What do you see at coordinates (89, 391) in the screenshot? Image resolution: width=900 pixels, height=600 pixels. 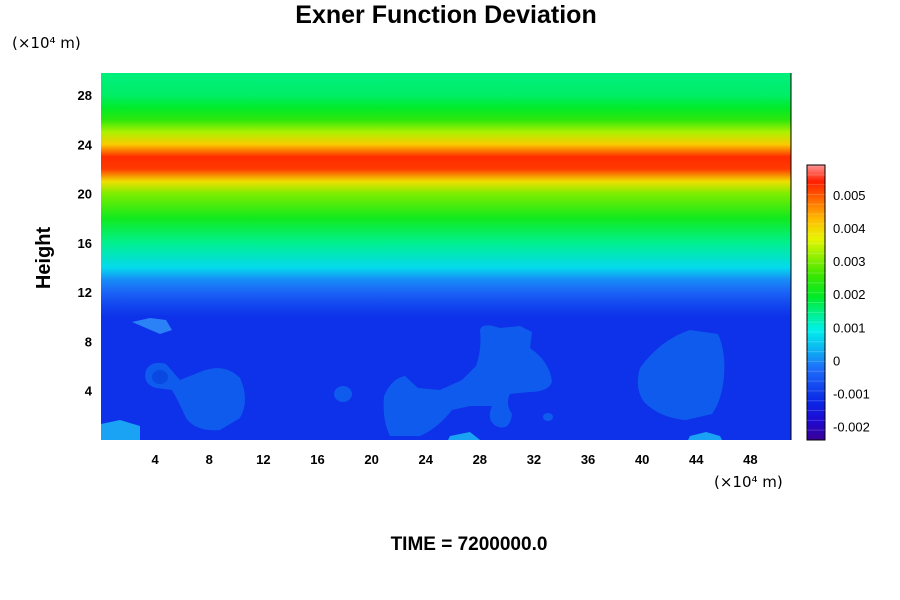 I see `y-tick-label: 4` at bounding box center [89, 391].